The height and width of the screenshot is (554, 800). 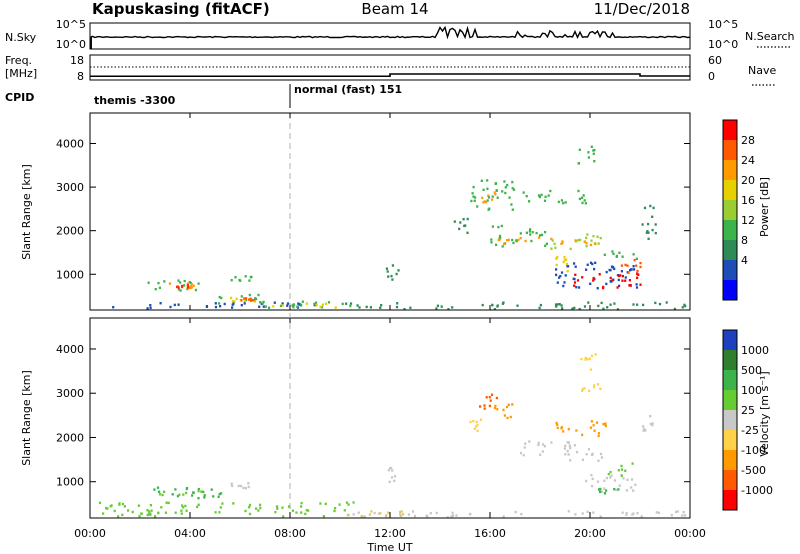 I want to click on x-tick-label: 20:00, so click(x=590, y=533).